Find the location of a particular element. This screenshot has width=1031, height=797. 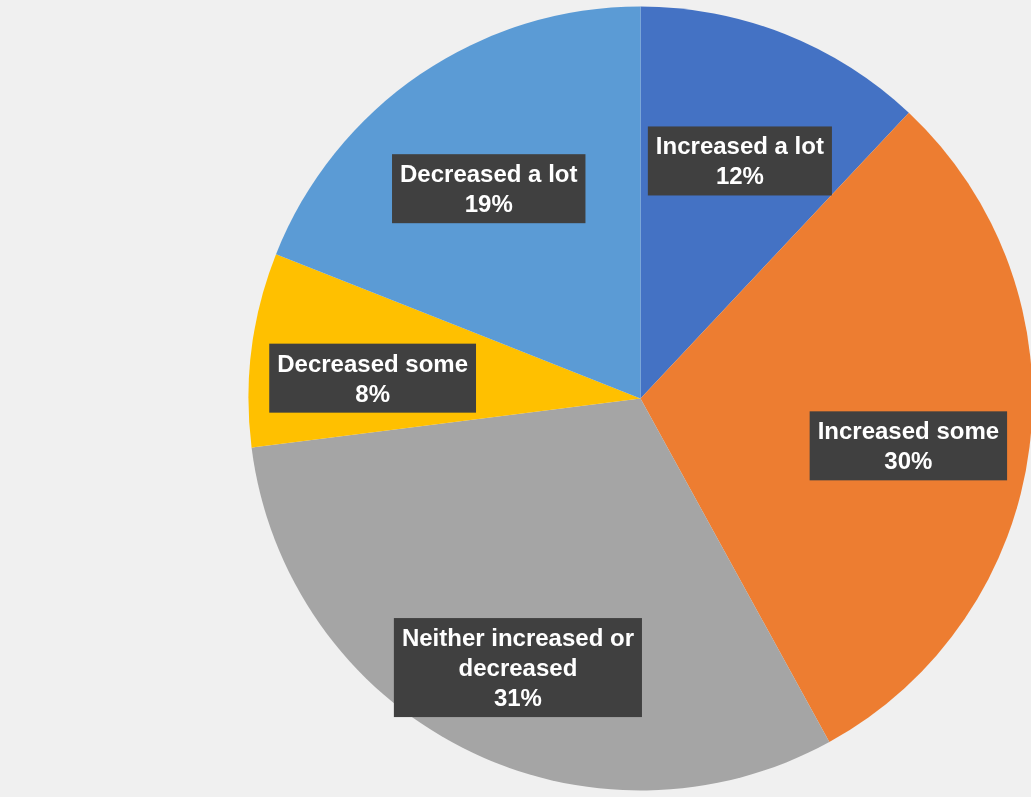

data-label: 31% is located at coordinates (517, 698).